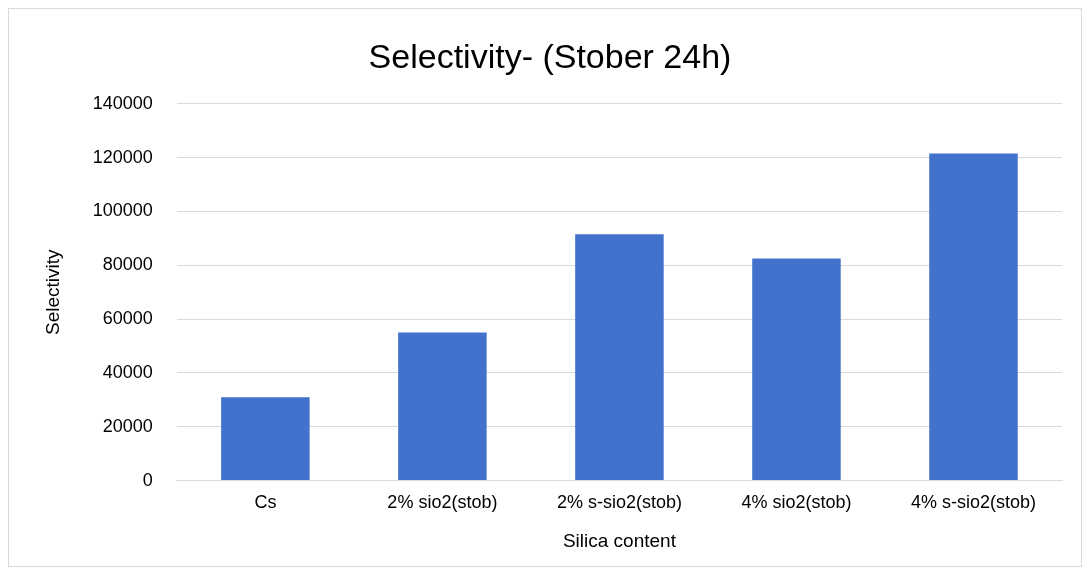  What do you see at coordinates (127, 264) in the screenshot?
I see `y-tick-label: 80000` at bounding box center [127, 264].